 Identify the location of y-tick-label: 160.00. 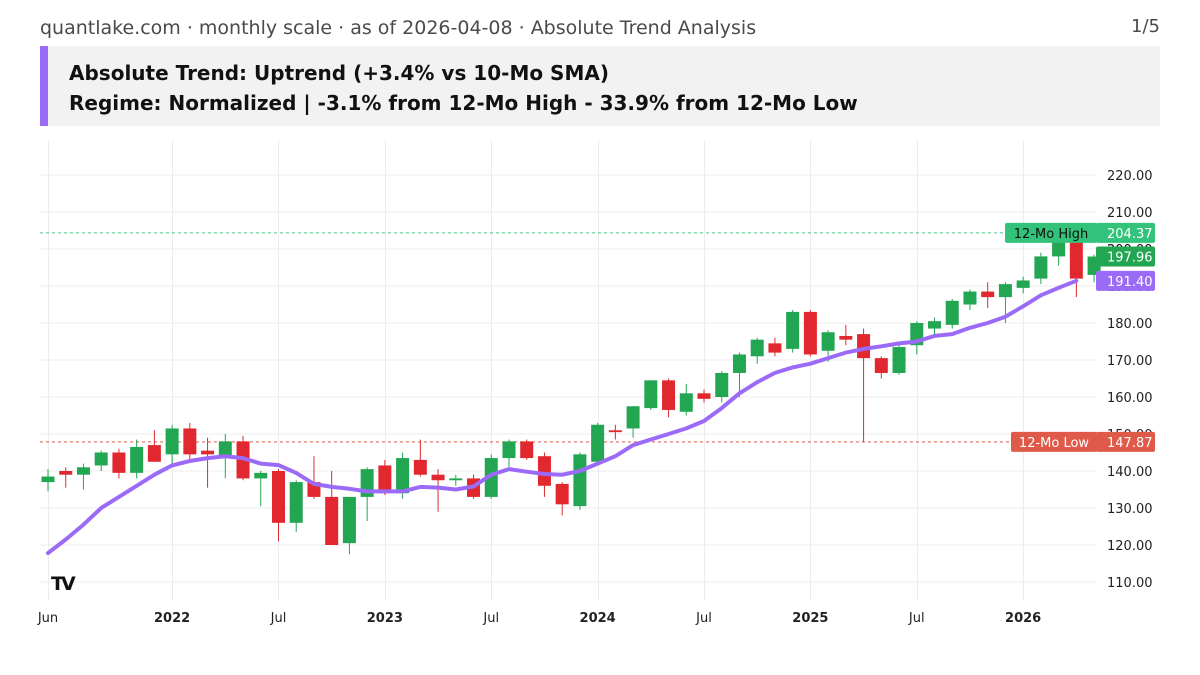
(1130, 398).